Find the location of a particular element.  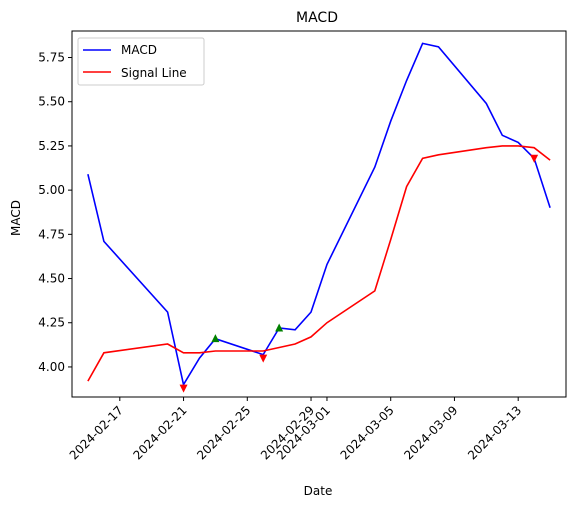

chart-title: MACD is located at coordinates (317, 18).